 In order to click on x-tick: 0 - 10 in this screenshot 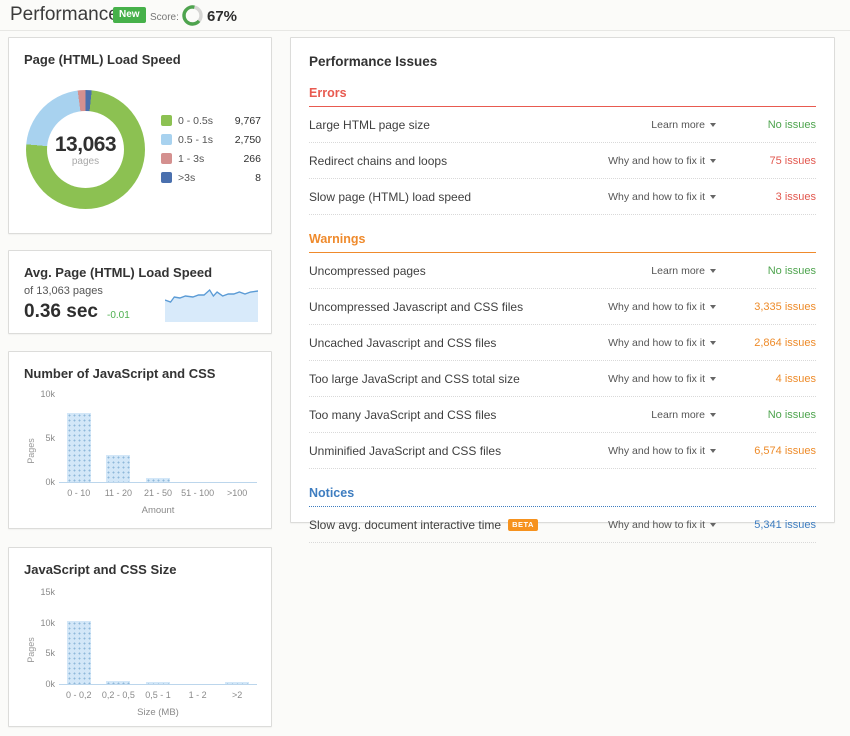, I will do `click(79, 493)`.